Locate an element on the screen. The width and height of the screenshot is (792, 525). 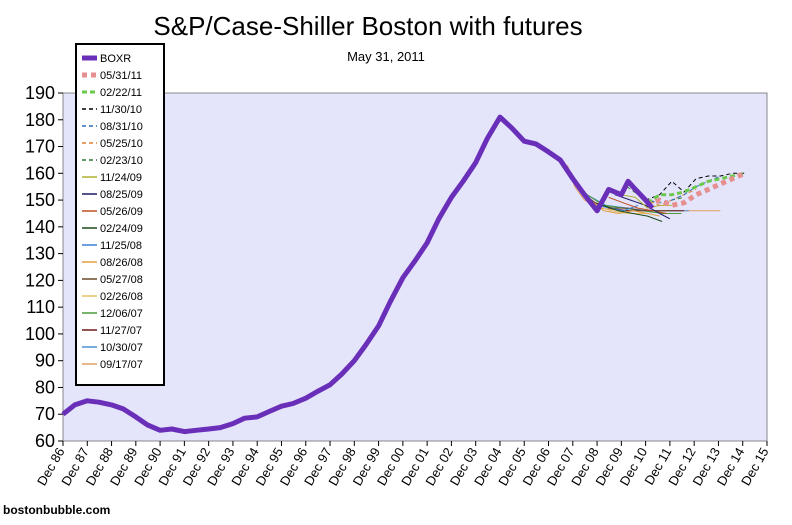
legend-label: 02/22/11 is located at coordinates (121, 93).